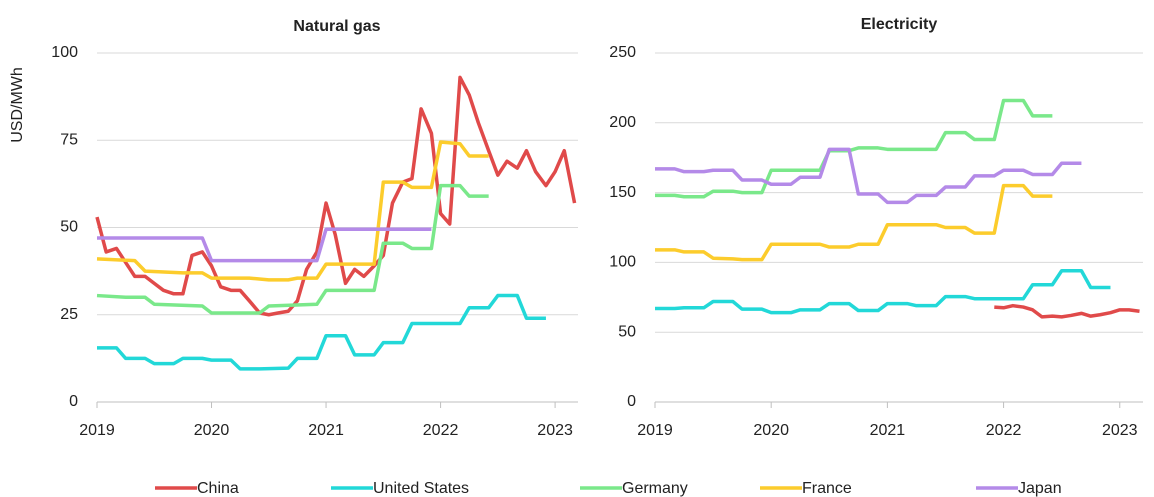 The height and width of the screenshot is (497, 1154). What do you see at coordinates (827, 488) in the screenshot?
I see `legend-label: France` at bounding box center [827, 488].